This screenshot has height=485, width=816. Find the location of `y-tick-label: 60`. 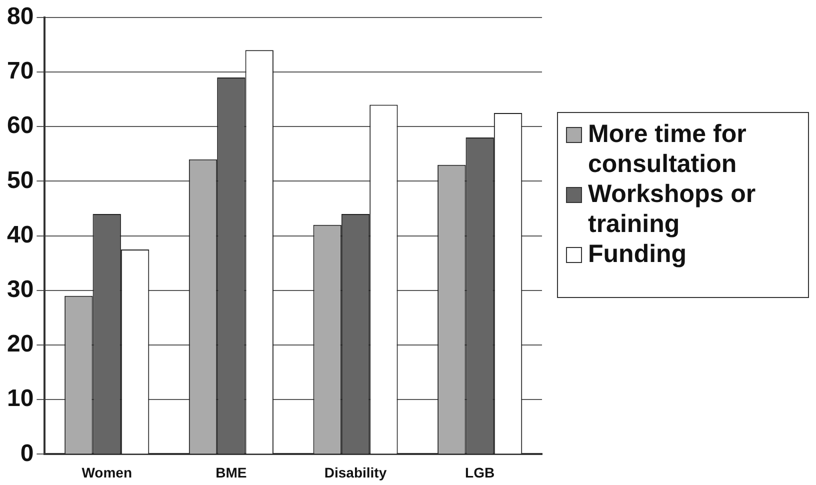

y-tick-label: 60 is located at coordinates (20, 126).